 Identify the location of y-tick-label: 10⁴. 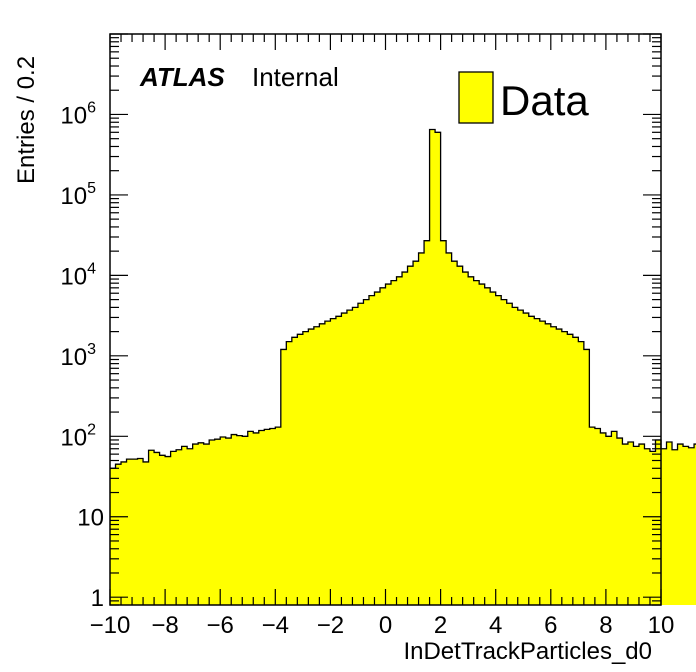
(78, 275).